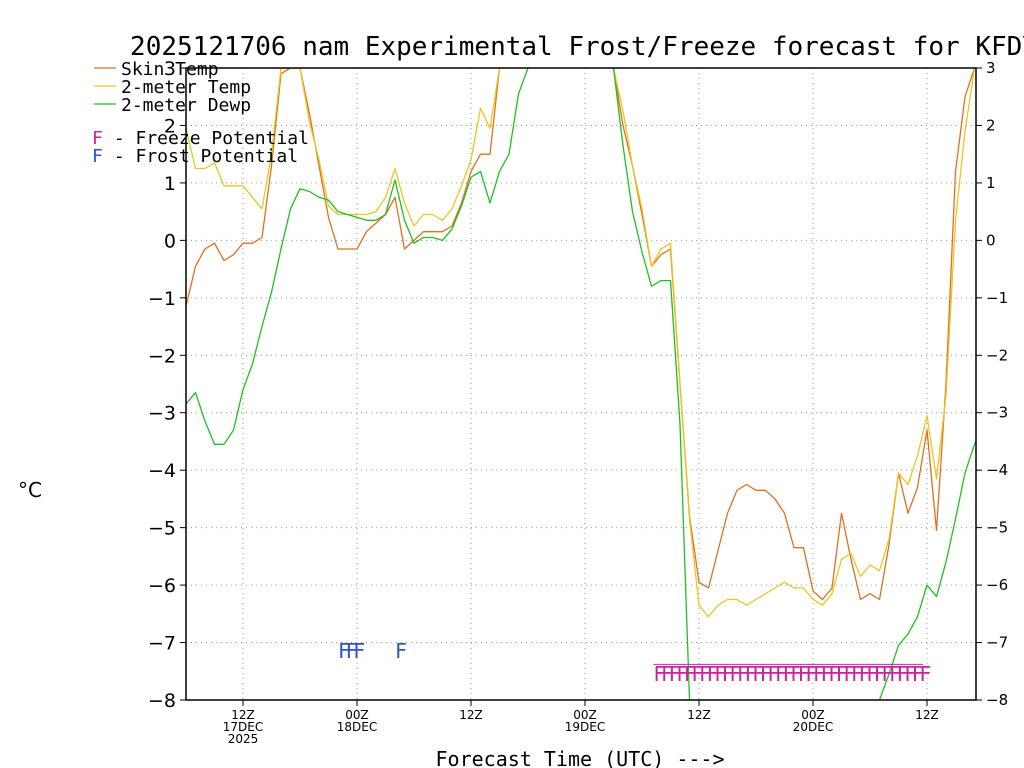 The image size is (1024, 768). I want to click on y-tick-label-right: −7, so click(997, 643).